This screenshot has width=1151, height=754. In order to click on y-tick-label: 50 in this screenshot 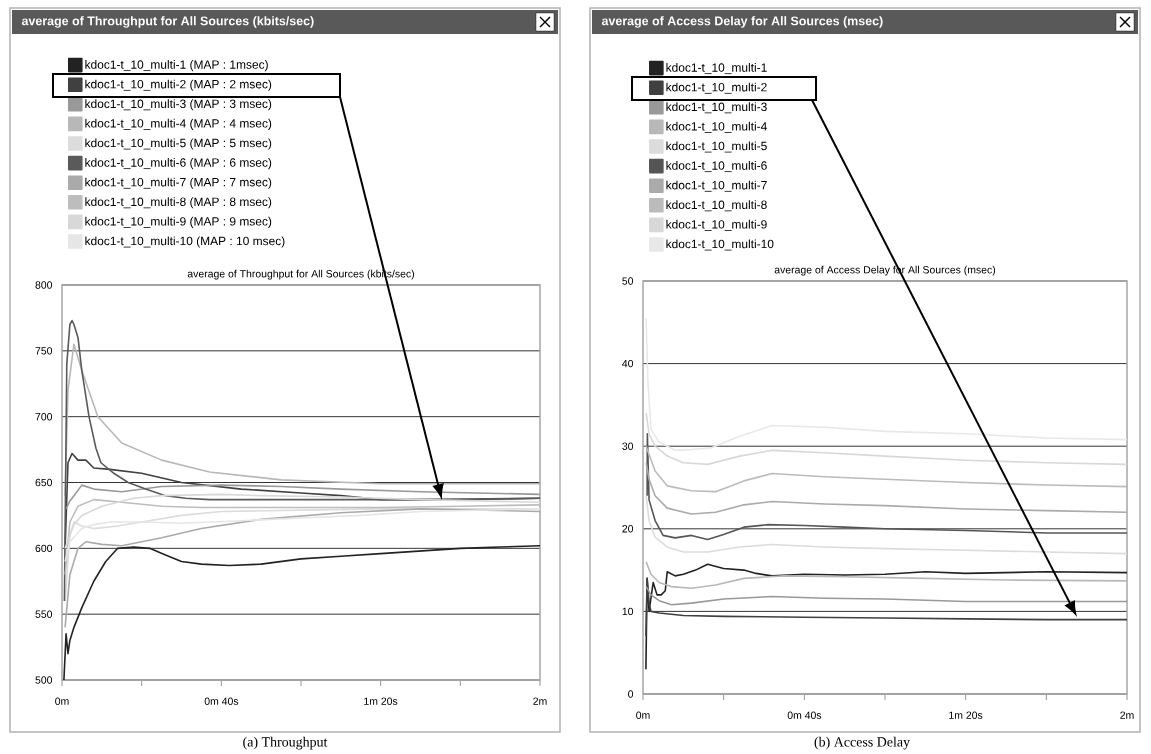, I will do `click(628, 281)`.